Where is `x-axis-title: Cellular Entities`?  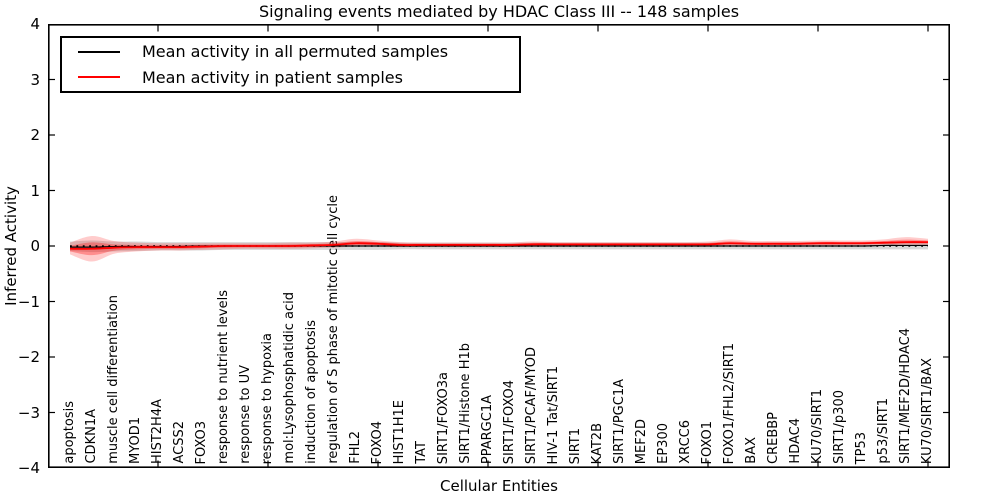 x-axis-title: Cellular Entities is located at coordinates (499, 486).